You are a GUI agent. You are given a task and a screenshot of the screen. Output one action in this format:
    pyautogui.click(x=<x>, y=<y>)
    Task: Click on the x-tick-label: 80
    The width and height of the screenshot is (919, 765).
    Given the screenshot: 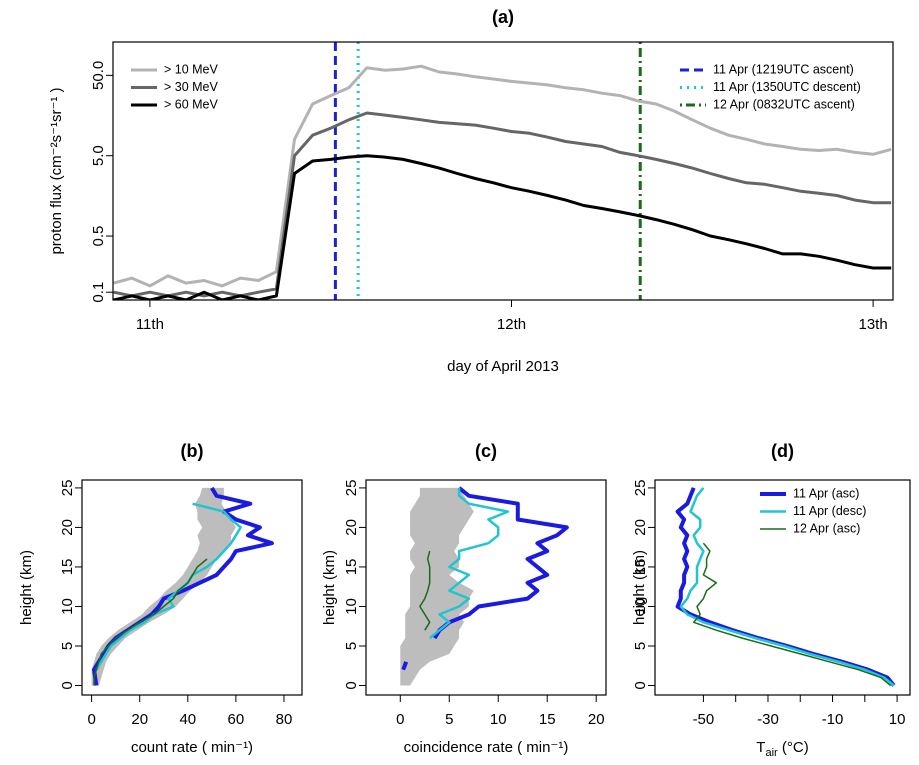 What is the action you would take?
    pyautogui.click(x=284, y=719)
    